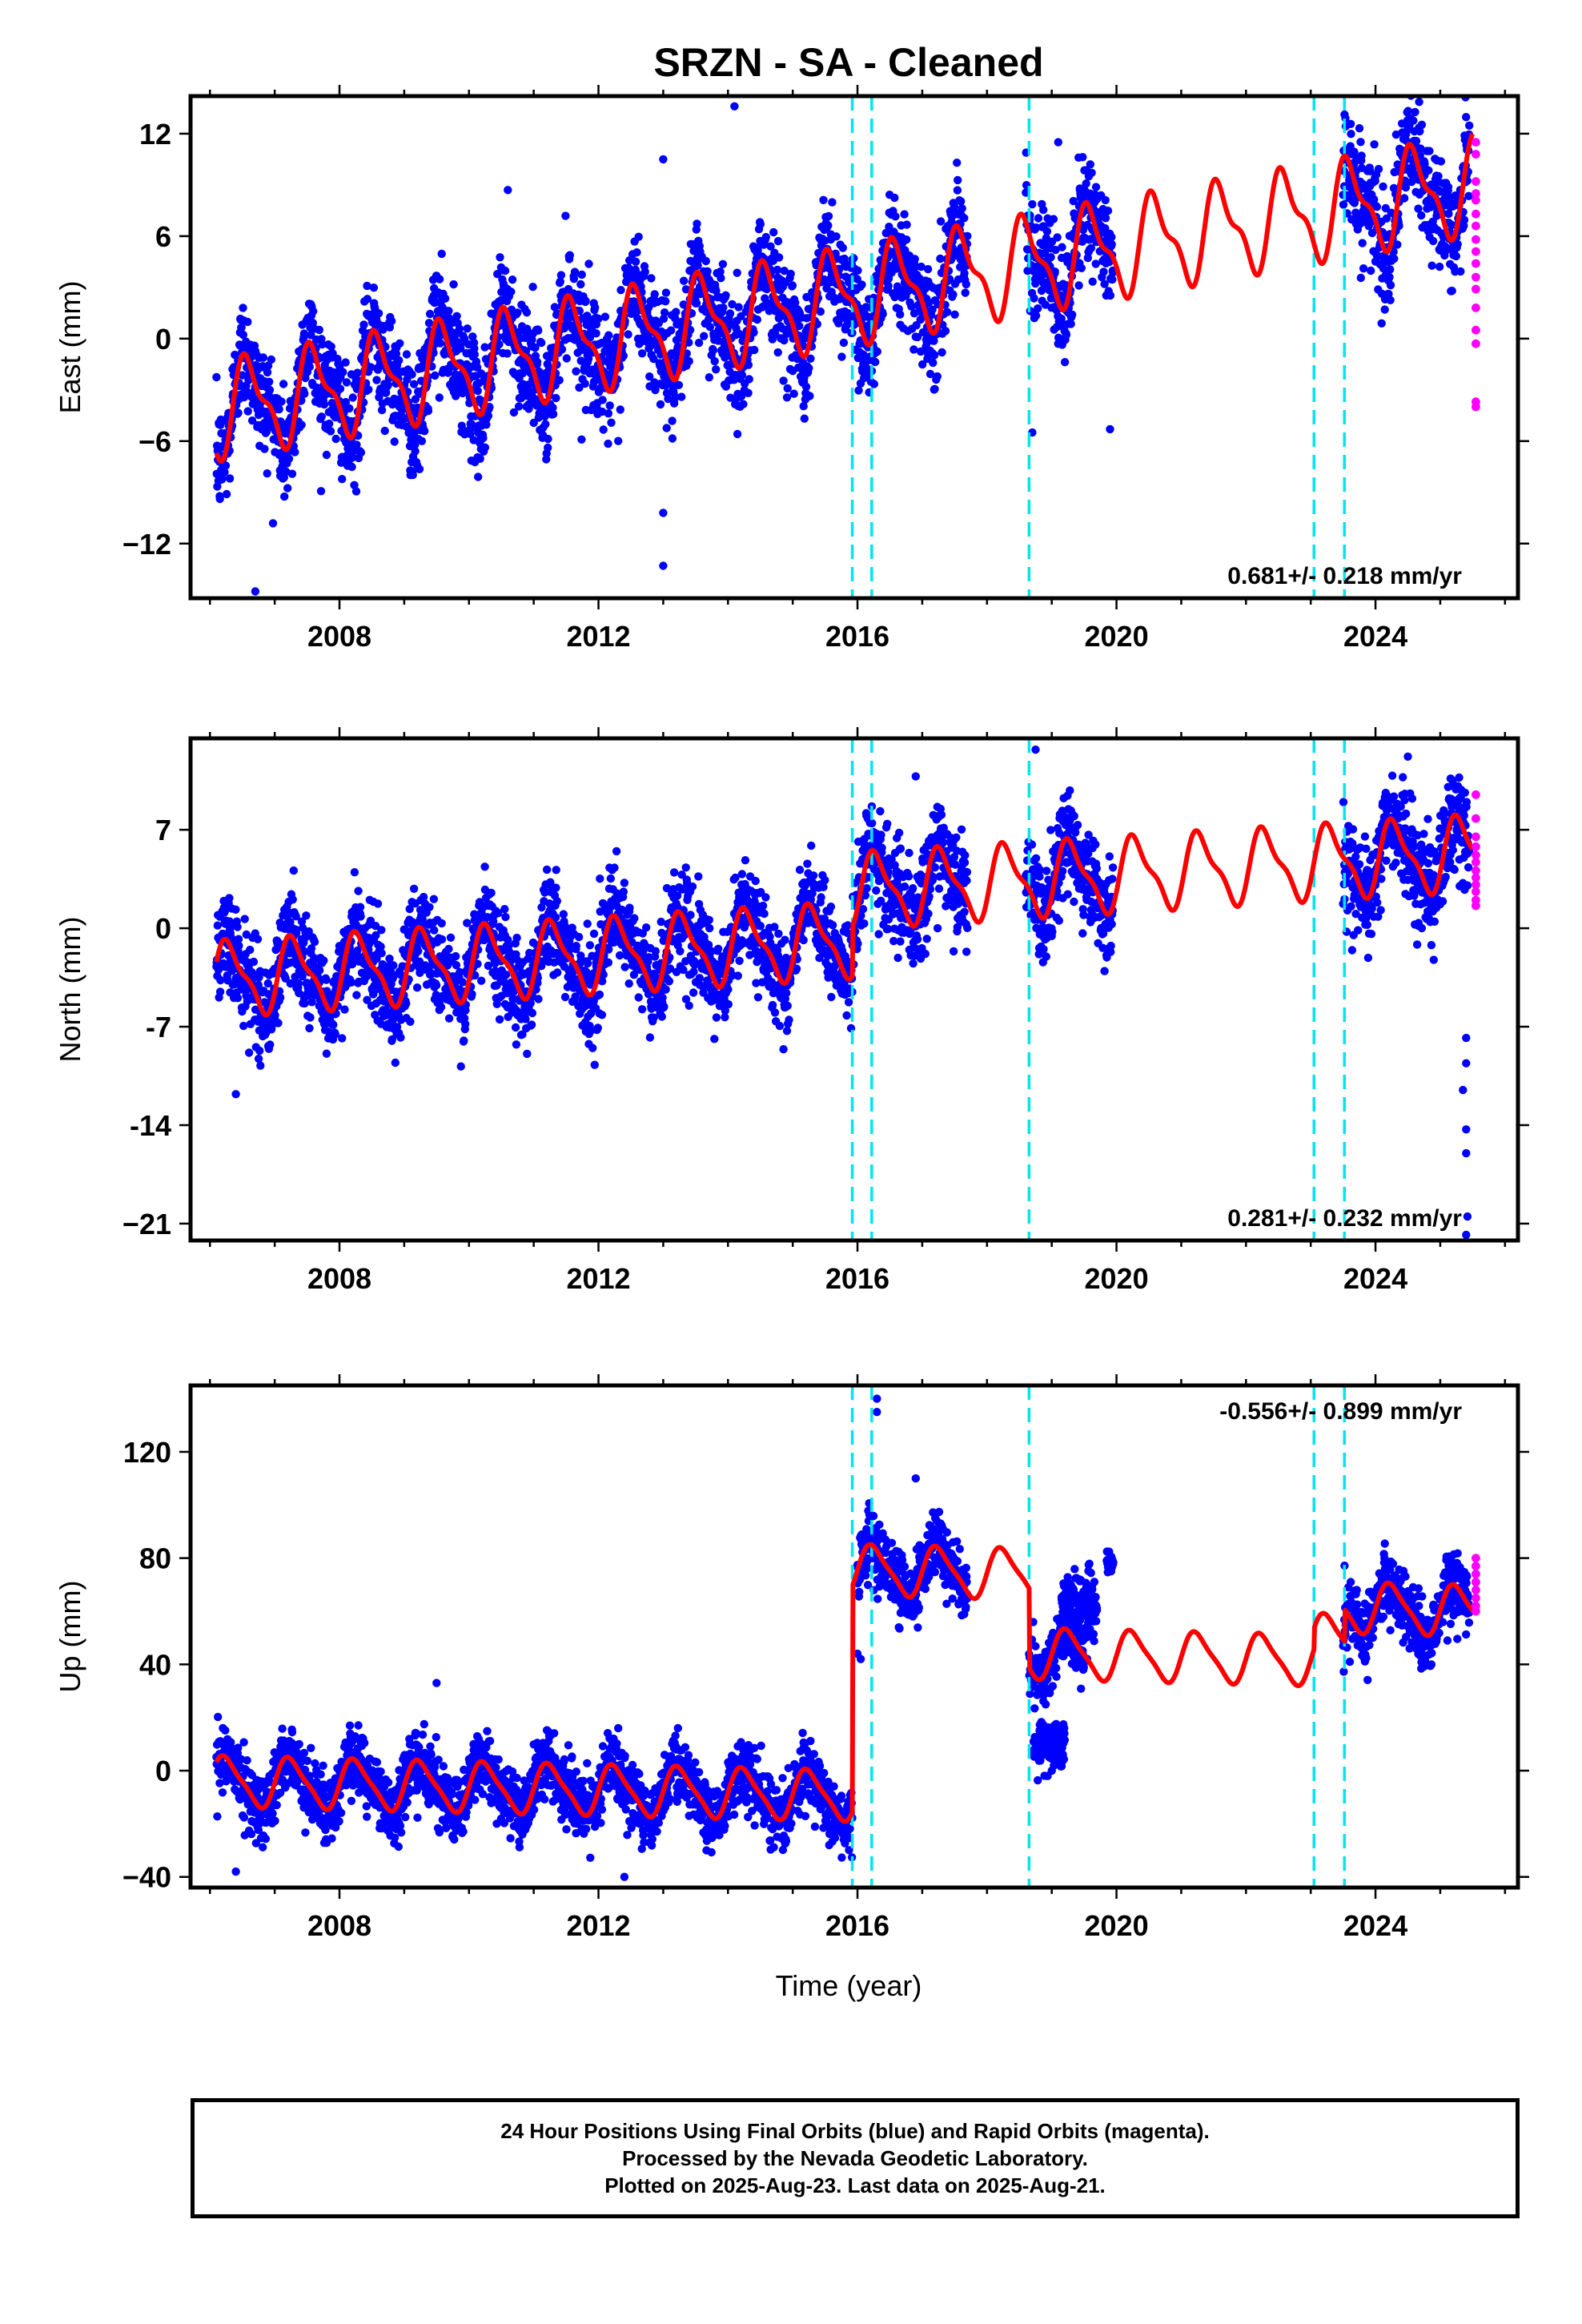 The width and height of the screenshot is (1582, 2324). I want to click on east-rapid-orbit-points, so click(1476, 275).